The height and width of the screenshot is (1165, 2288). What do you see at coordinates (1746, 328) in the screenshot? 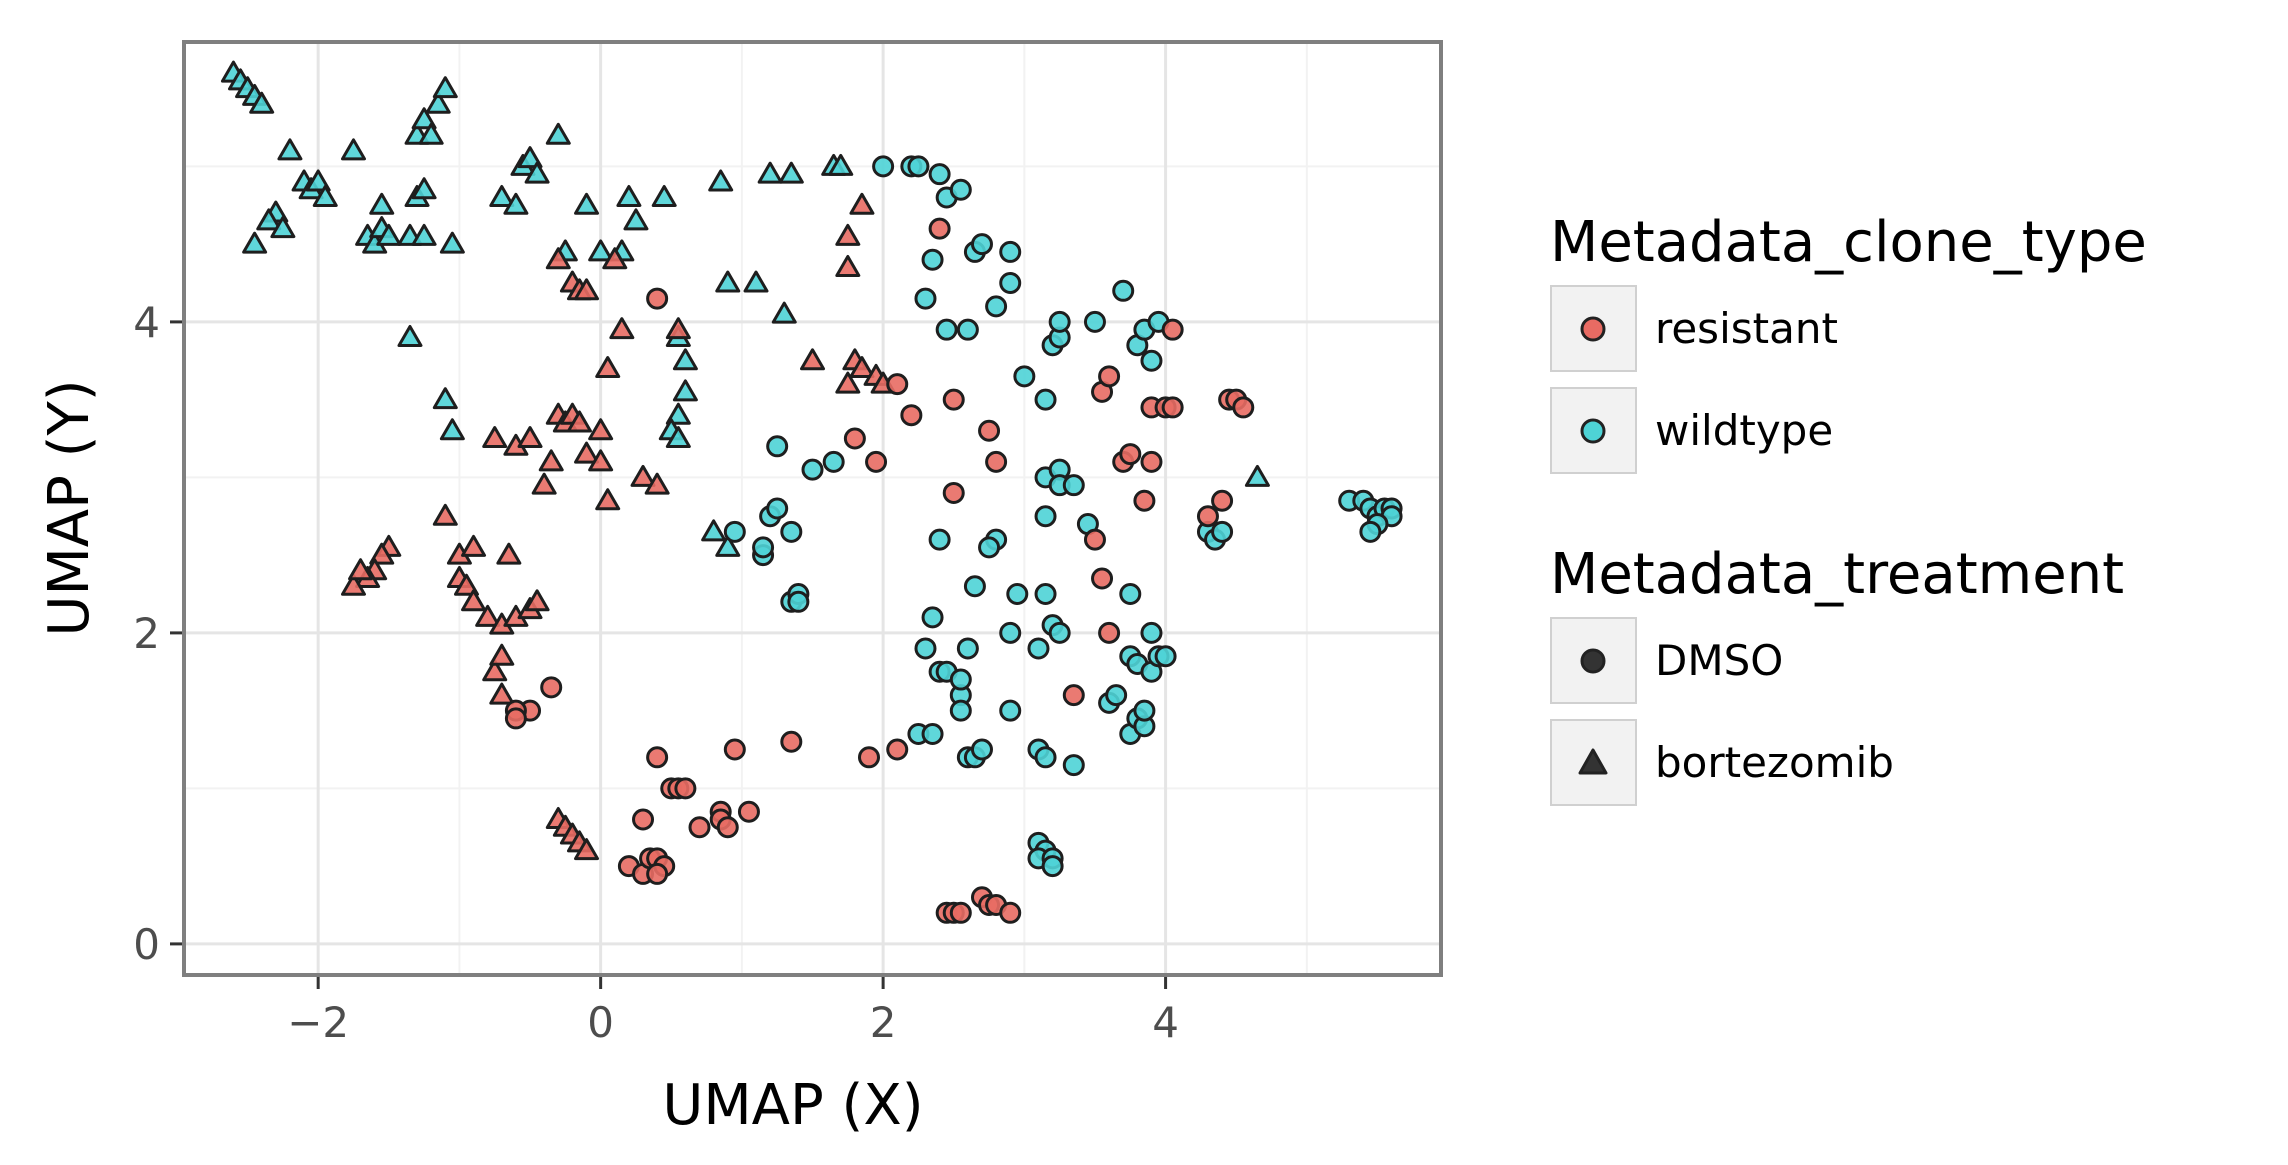
I see `legend-label-resistant: resistant` at bounding box center [1746, 328].